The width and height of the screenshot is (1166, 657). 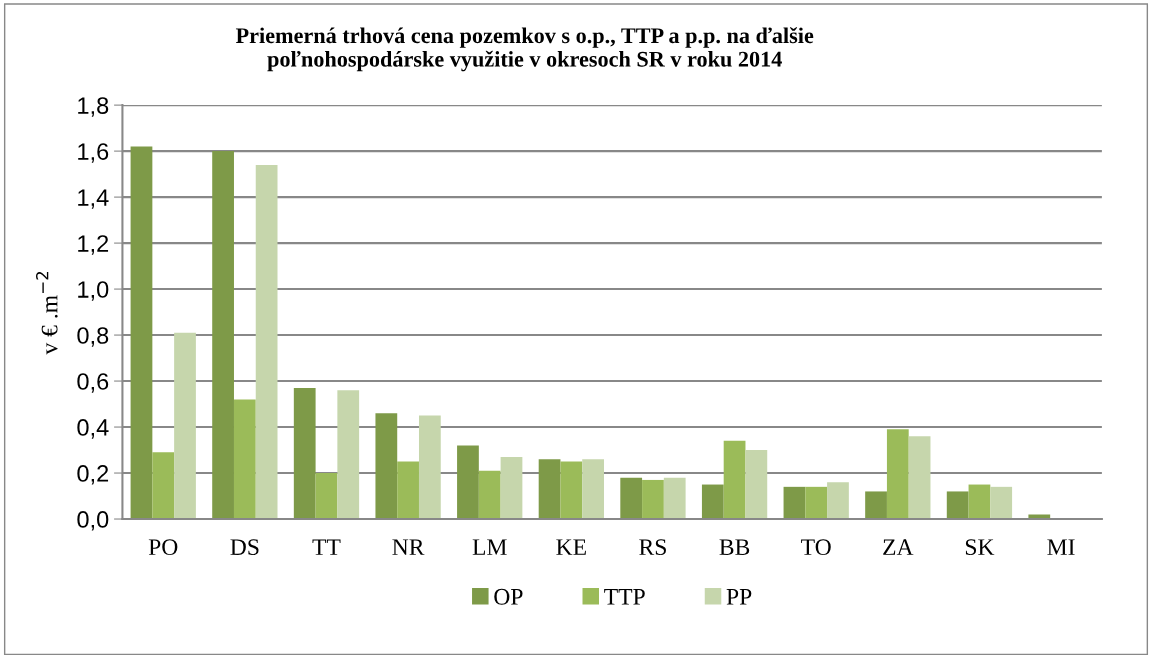 What do you see at coordinates (489, 547) in the screenshot?
I see `x-tick-label: LM` at bounding box center [489, 547].